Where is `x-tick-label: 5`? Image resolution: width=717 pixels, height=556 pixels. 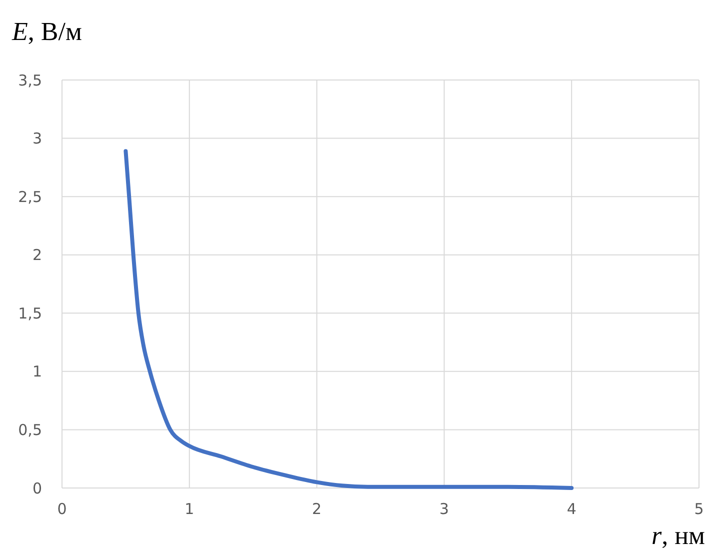 x-tick-label: 5 is located at coordinates (699, 509).